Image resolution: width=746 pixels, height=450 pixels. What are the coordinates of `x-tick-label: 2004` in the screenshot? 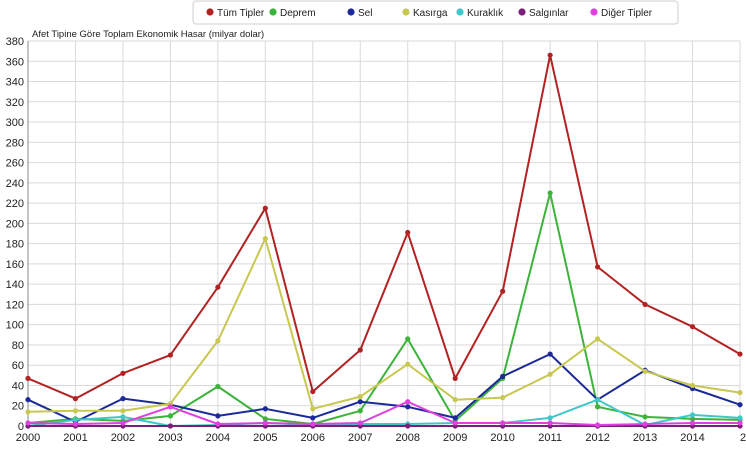 It's located at (218, 438).